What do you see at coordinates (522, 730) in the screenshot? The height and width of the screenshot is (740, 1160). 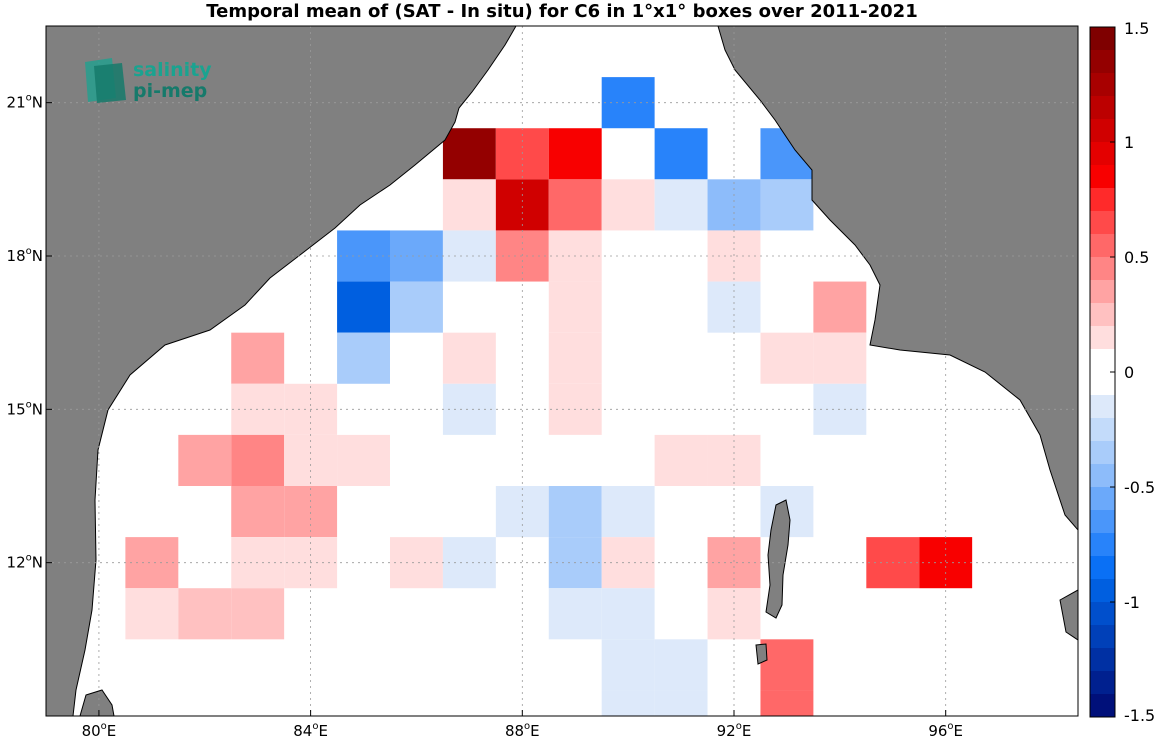 I see `x-tick-label: 88oE` at bounding box center [522, 730].